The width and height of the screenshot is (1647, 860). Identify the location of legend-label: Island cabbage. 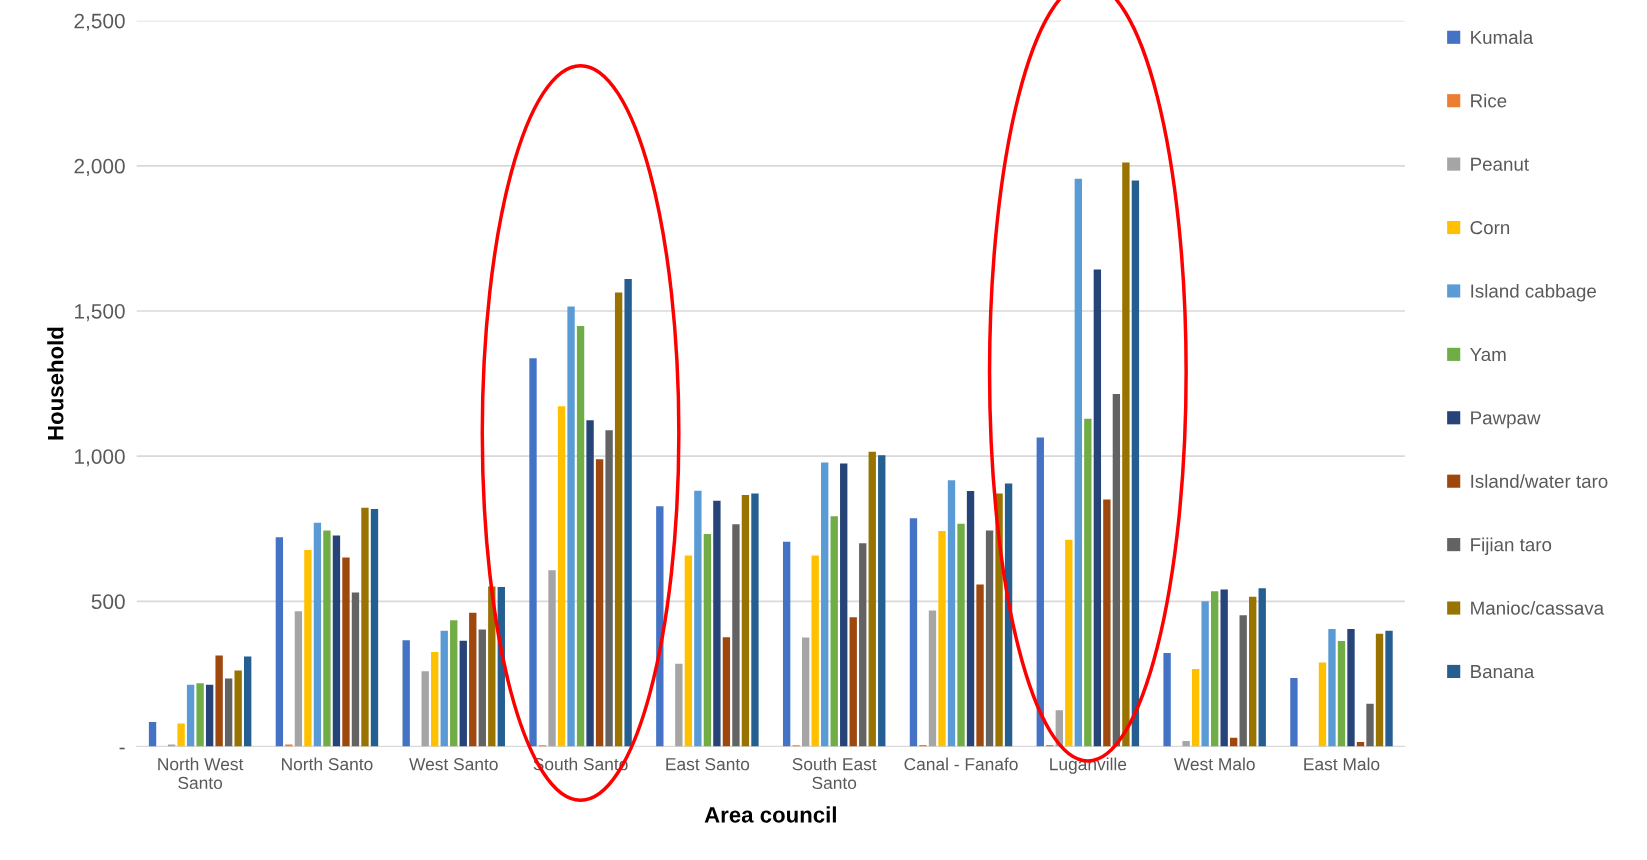
(1533, 292).